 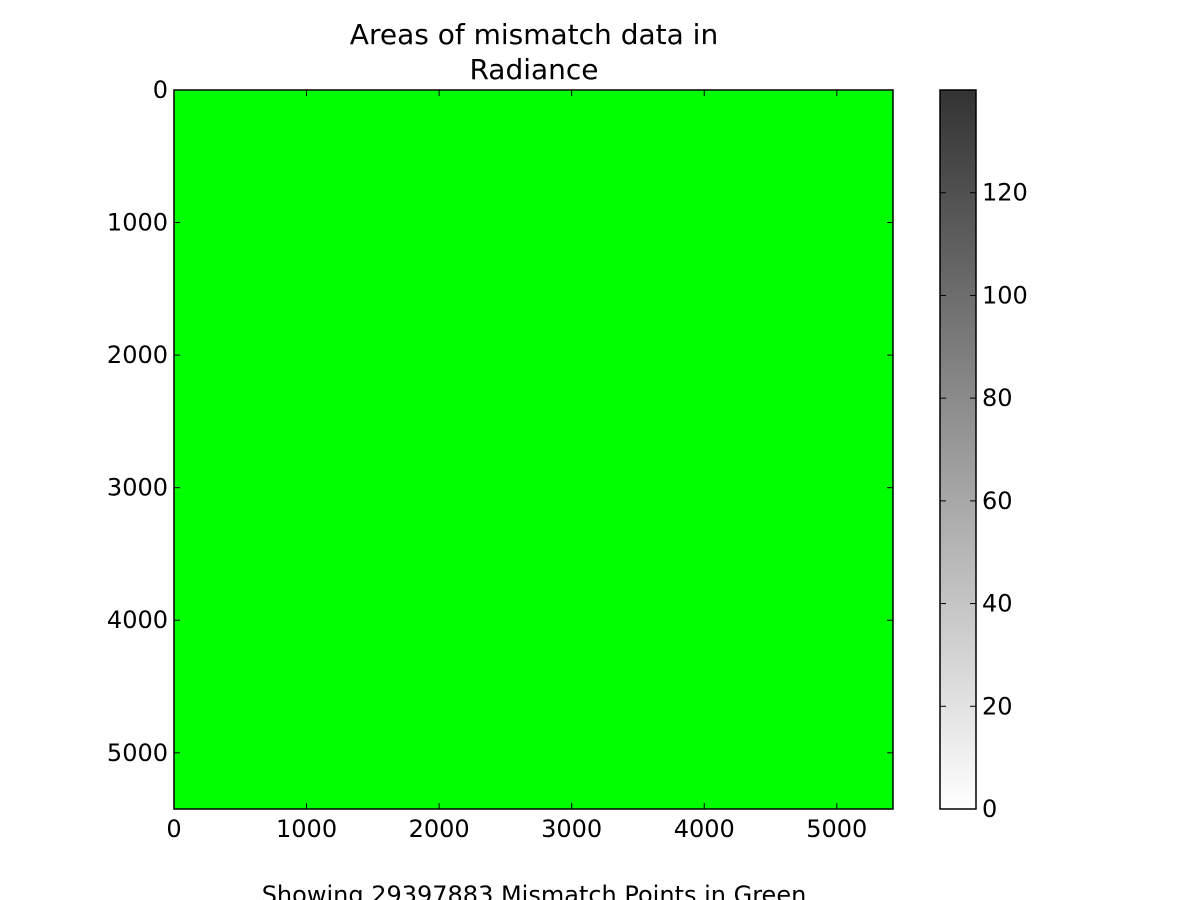 What do you see at coordinates (534, 34) in the screenshot?
I see `chart-title-line: Areas of mismatch data in` at bounding box center [534, 34].